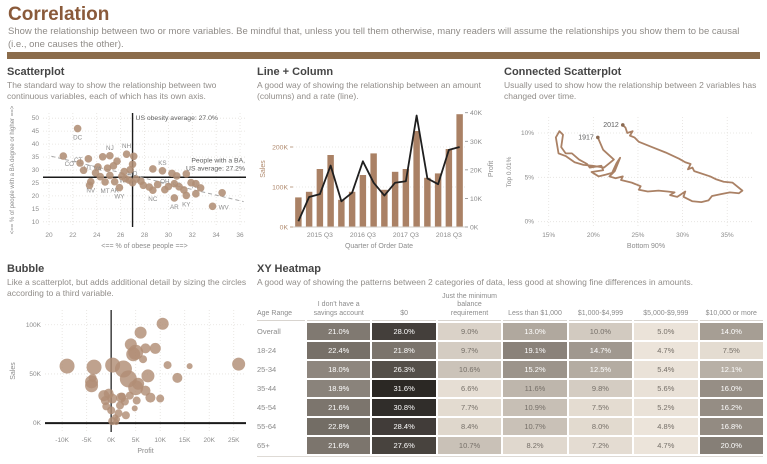  Describe the element at coordinates (600, 370) in the screenshot. I see `heatmap-cell: 12.5%` at that location.